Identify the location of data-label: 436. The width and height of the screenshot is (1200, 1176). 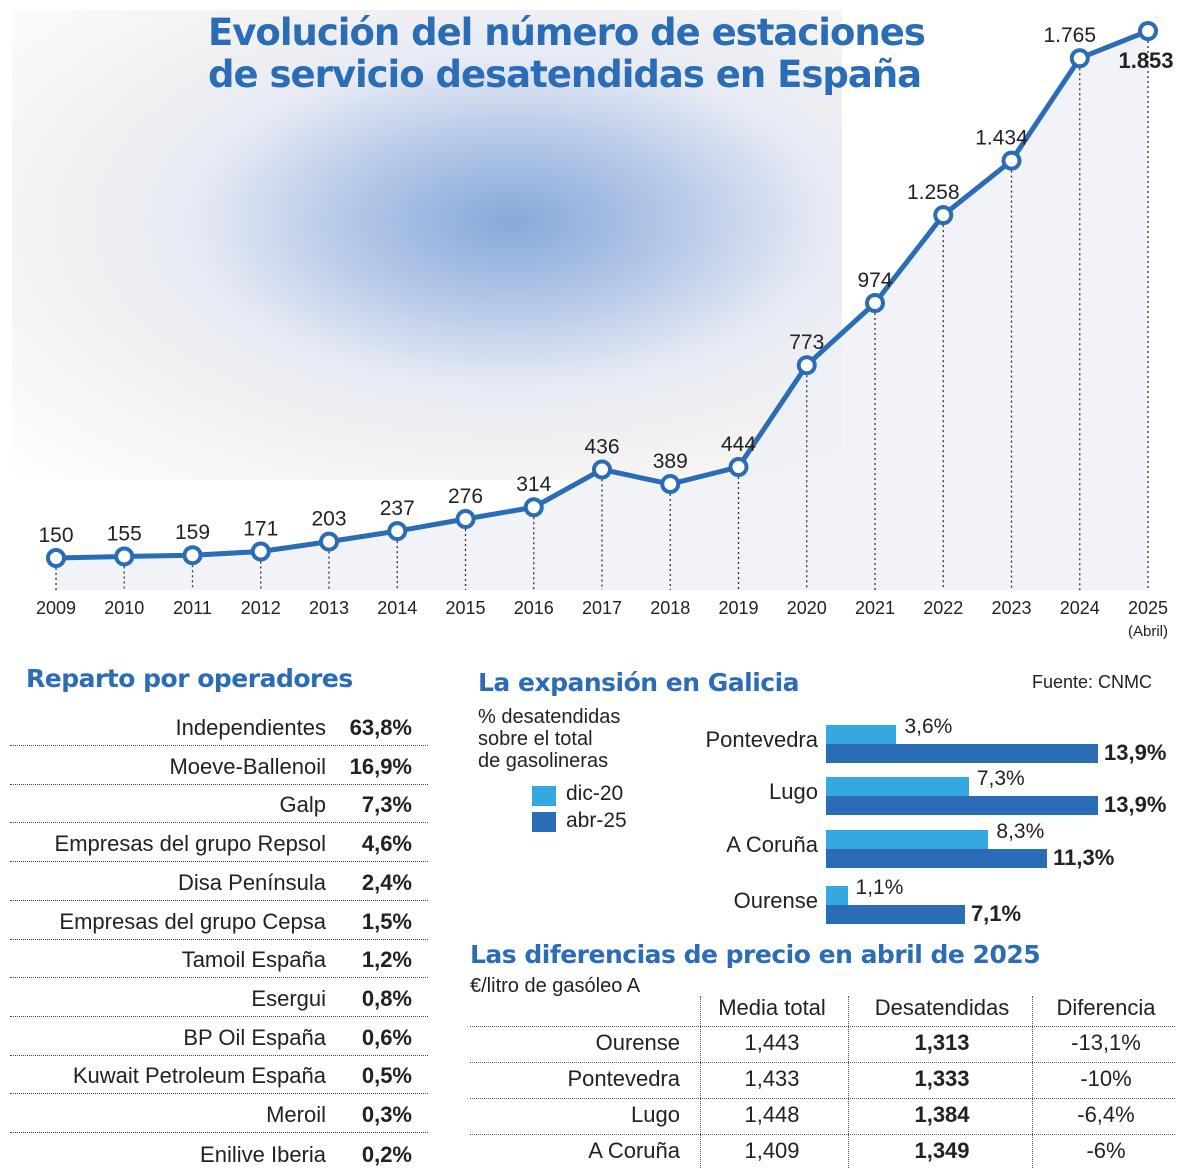
(601, 446).